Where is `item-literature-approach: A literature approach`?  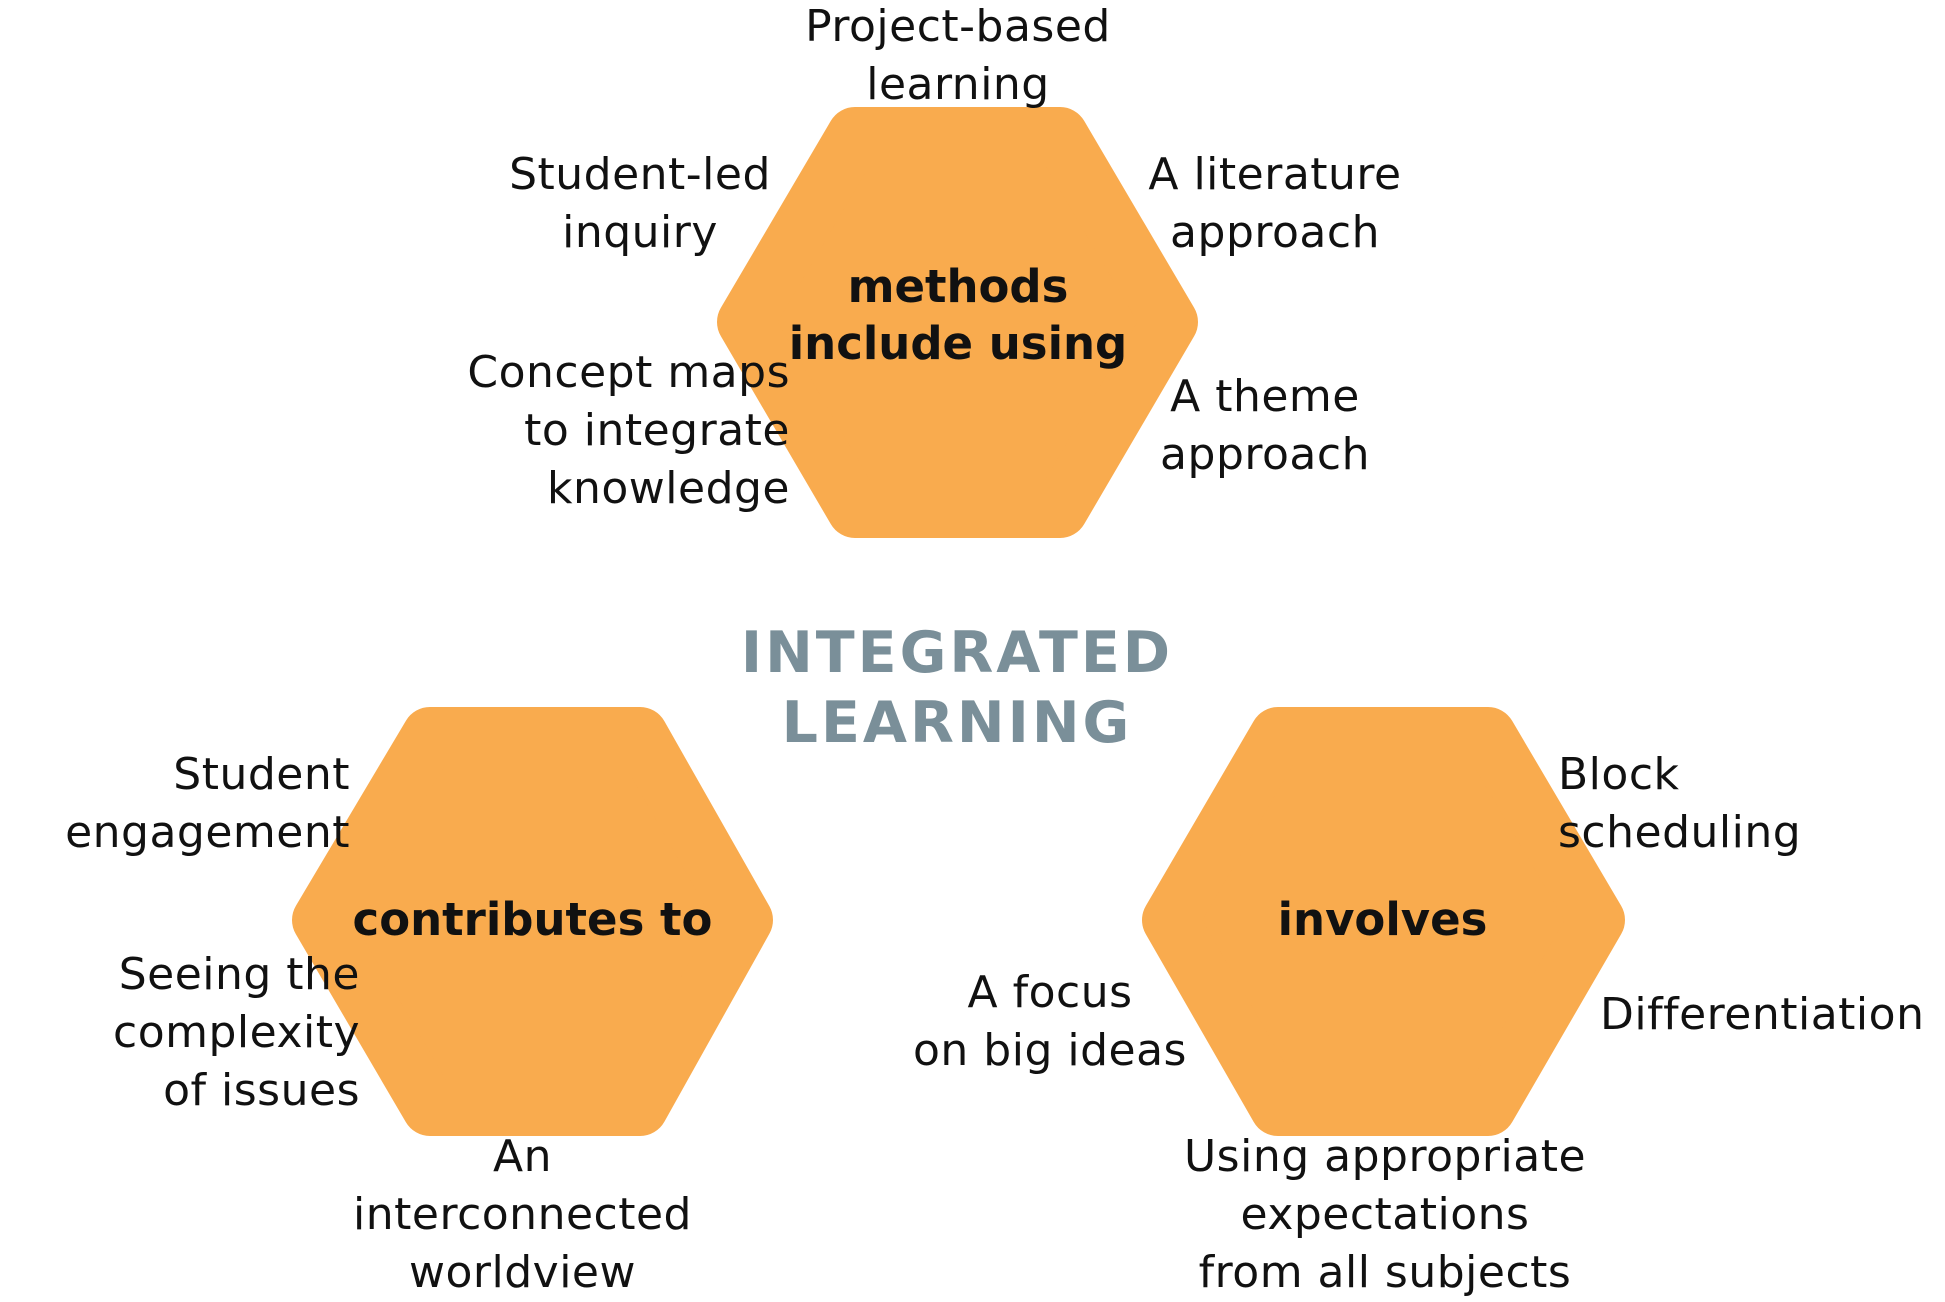
item-literature-approach: A literature approach is located at coordinates (1275, 203).